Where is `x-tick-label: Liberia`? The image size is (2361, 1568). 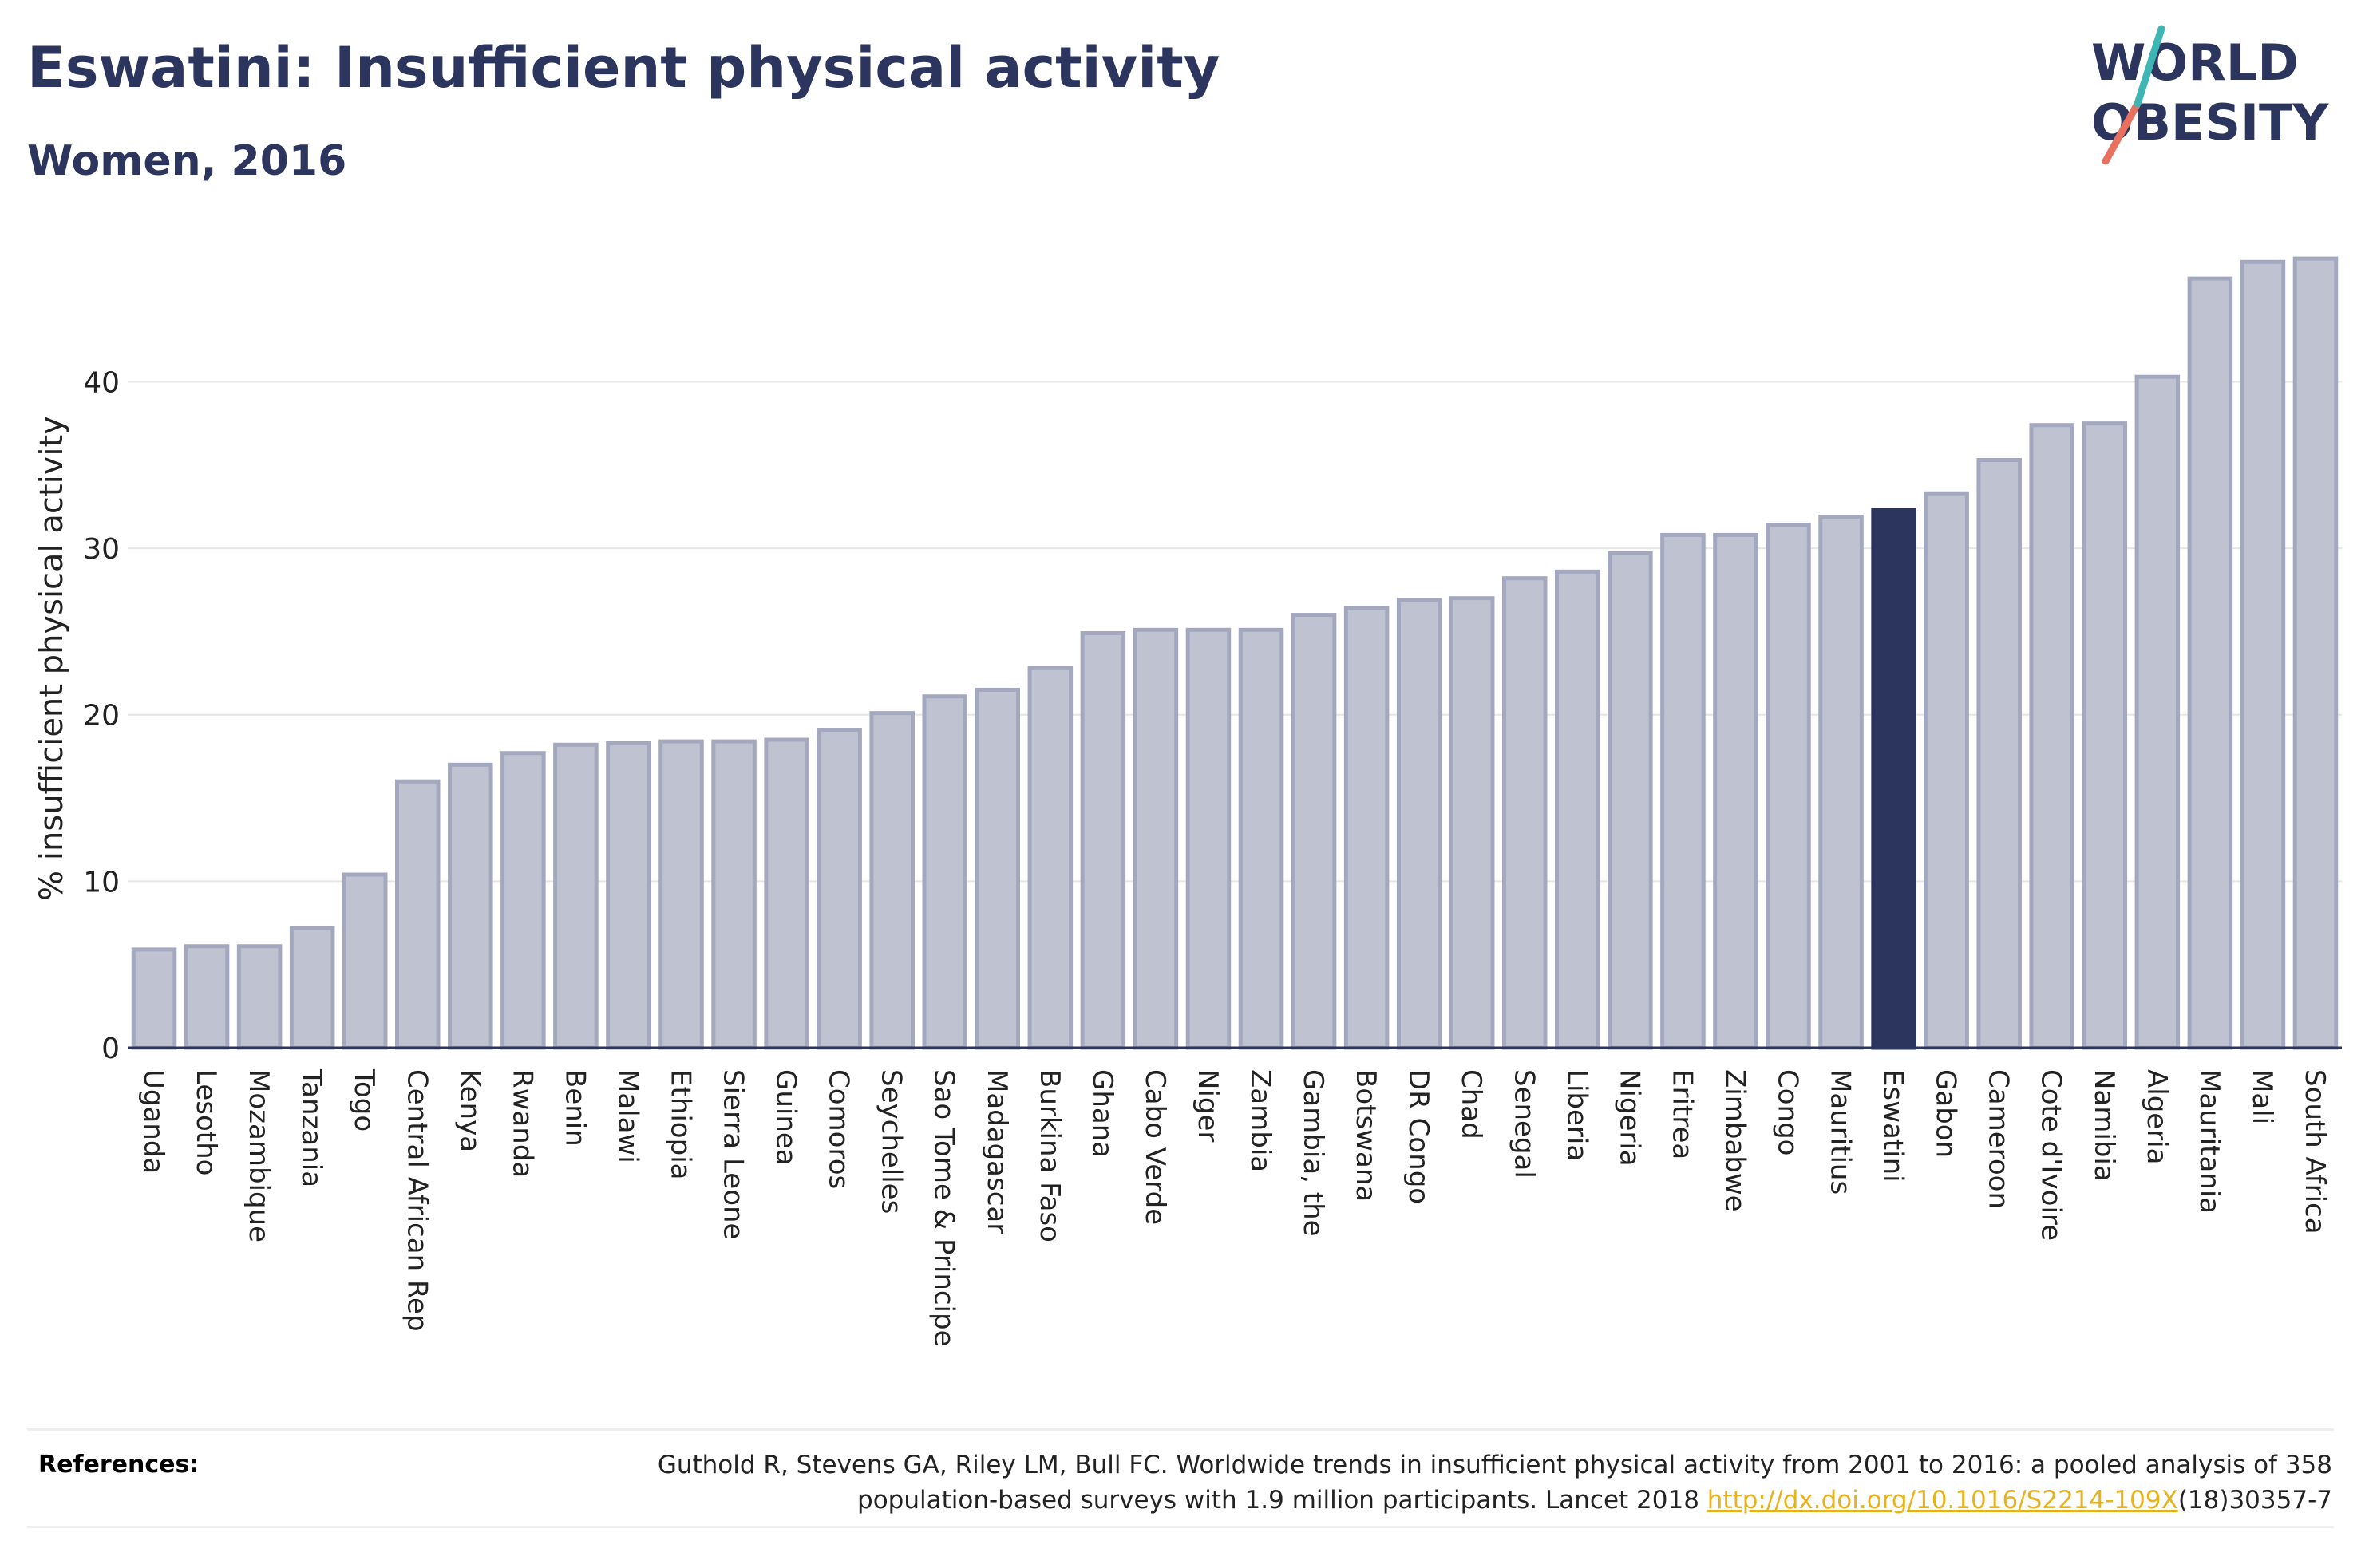 x-tick-label: Liberia is located at coordinates (1576, 1115).